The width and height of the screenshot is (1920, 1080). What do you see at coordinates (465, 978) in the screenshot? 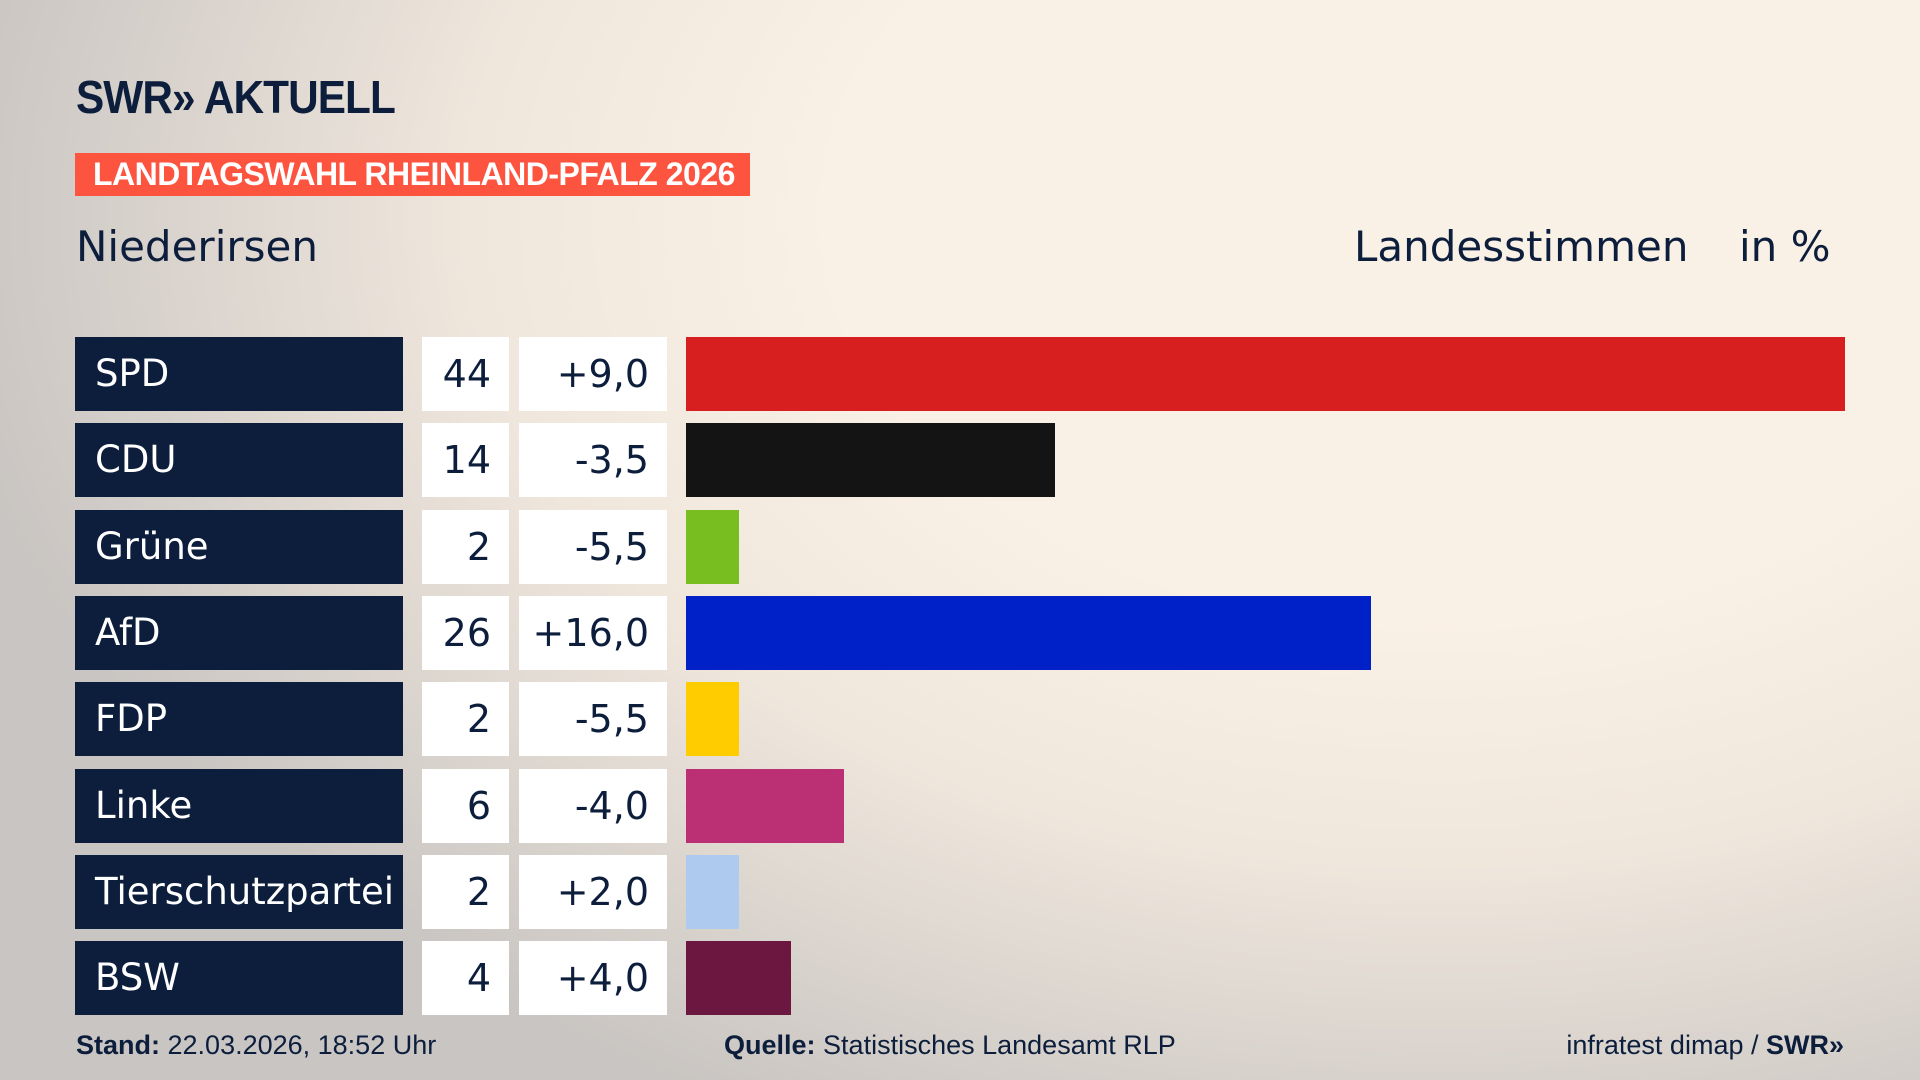
I see `value-label: 4` at bounding box center [465, 978].